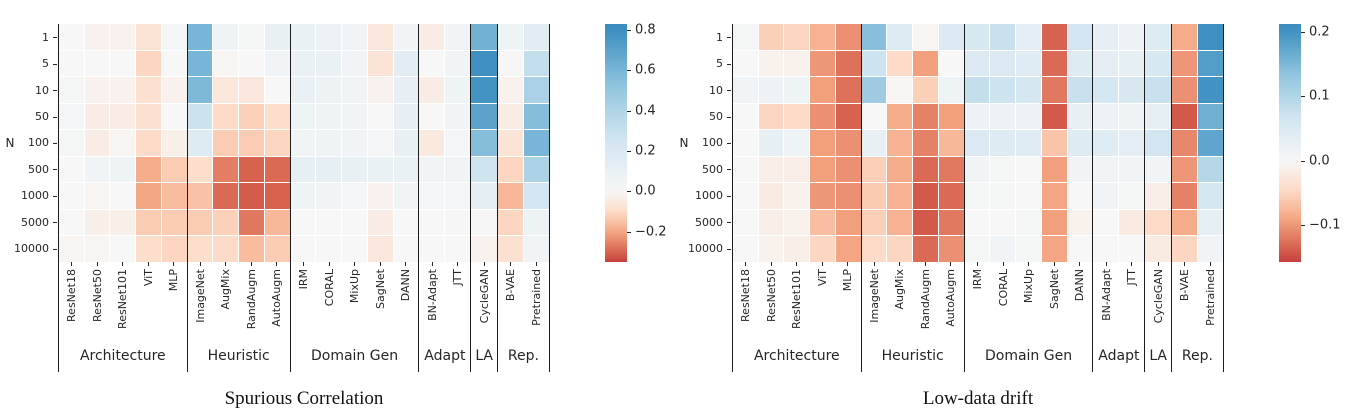  Describe the element at coordinates (1319, 161) in the screenshot. I see `colorbar-tick-label: 0.0` at that location.